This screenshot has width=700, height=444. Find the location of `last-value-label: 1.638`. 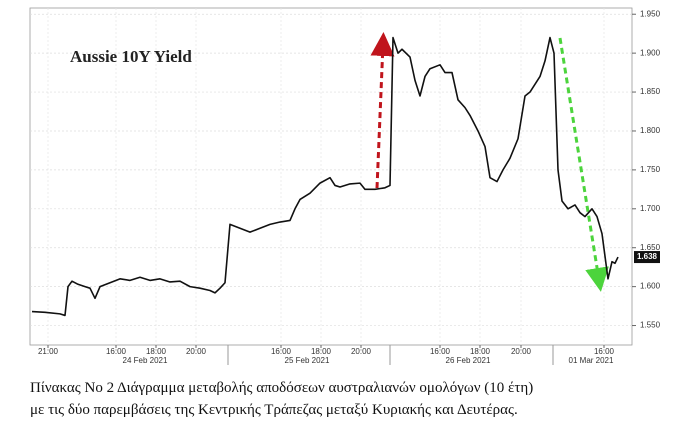

last-value-label: 1.638 is located at coordinates (647, 256).